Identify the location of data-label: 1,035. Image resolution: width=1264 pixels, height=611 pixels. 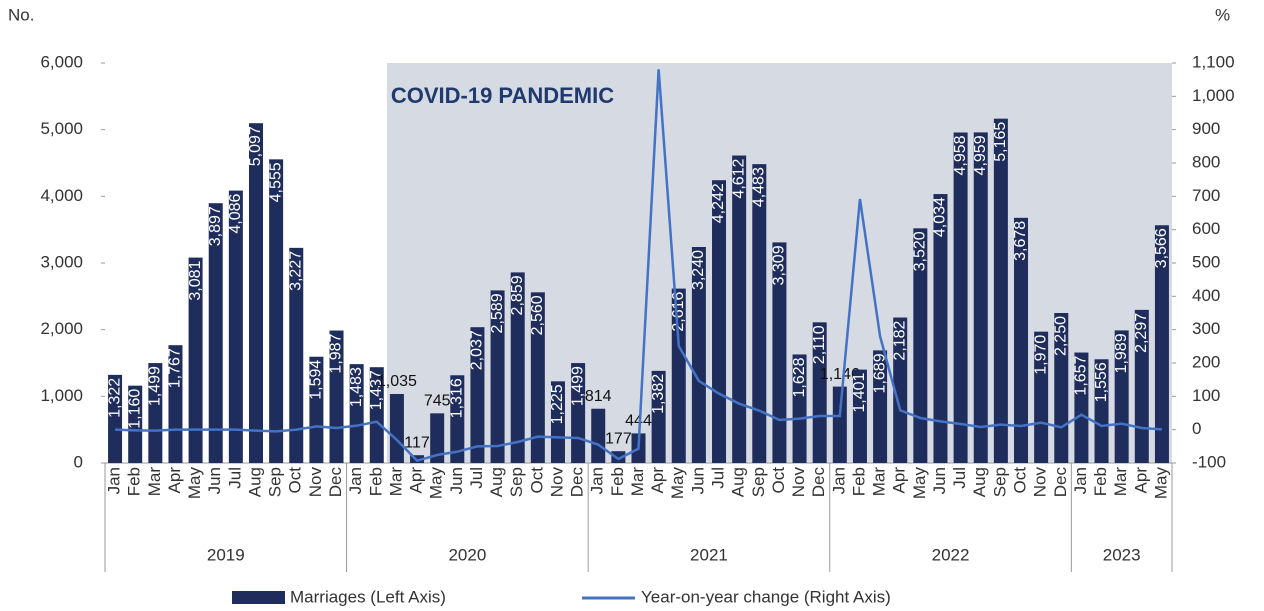
(397, 381).